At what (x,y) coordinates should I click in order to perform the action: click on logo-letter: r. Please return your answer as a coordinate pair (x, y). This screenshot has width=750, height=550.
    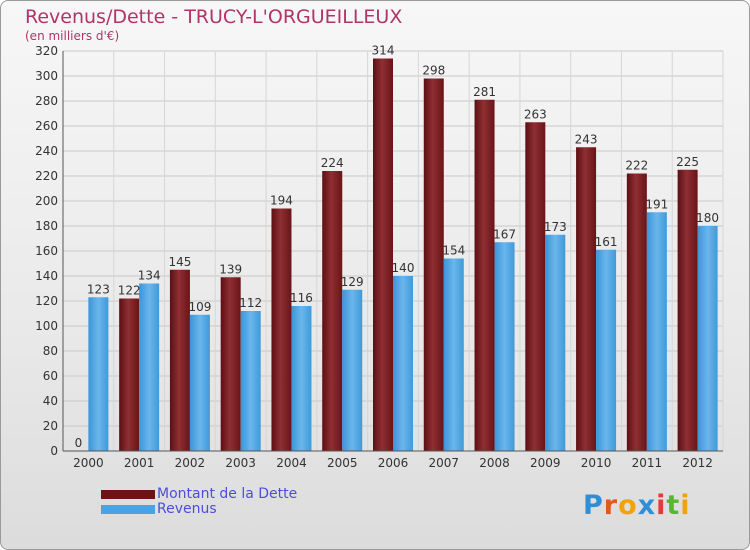
    Looking at the image, I should click on (611, 505).